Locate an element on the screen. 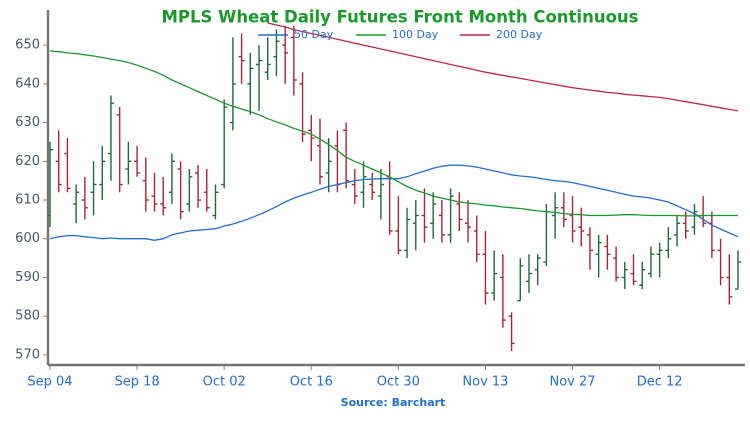 This screenshot has height=424, width=750. y-tick-label: 630 is located at coordinates (27, 122).